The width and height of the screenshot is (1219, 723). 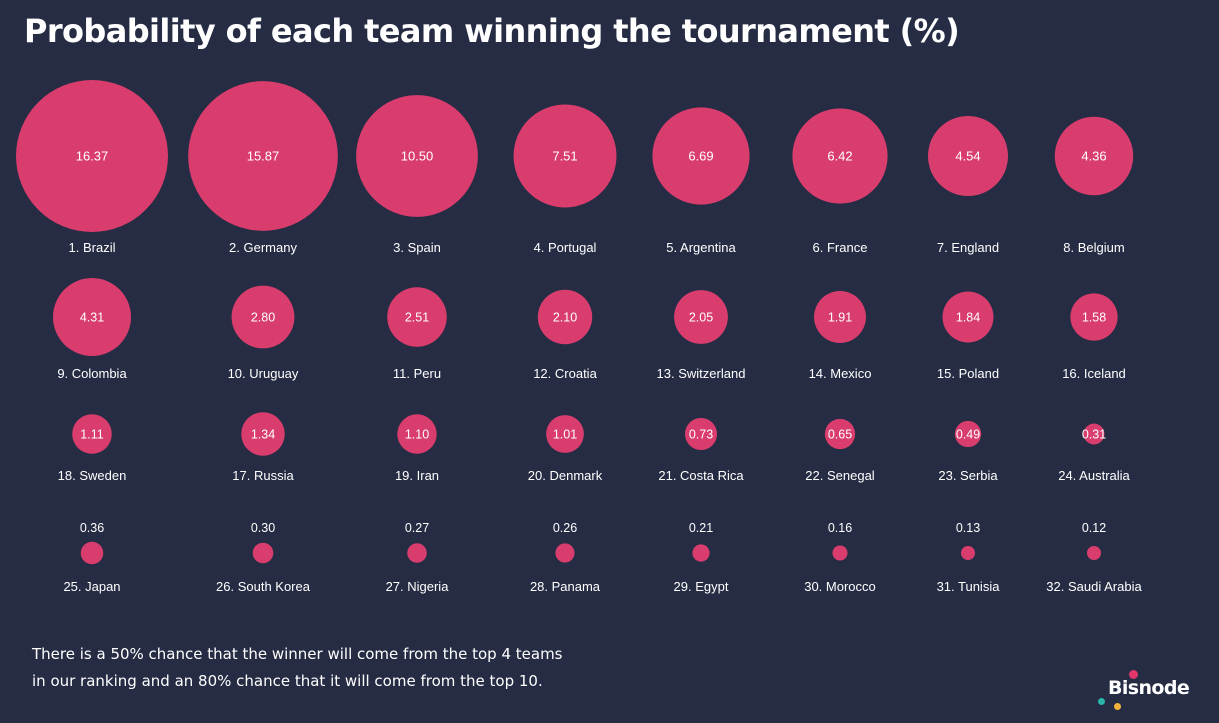 I want to click on team-label-9: 9. Colombia, so click(x=92, y=373).